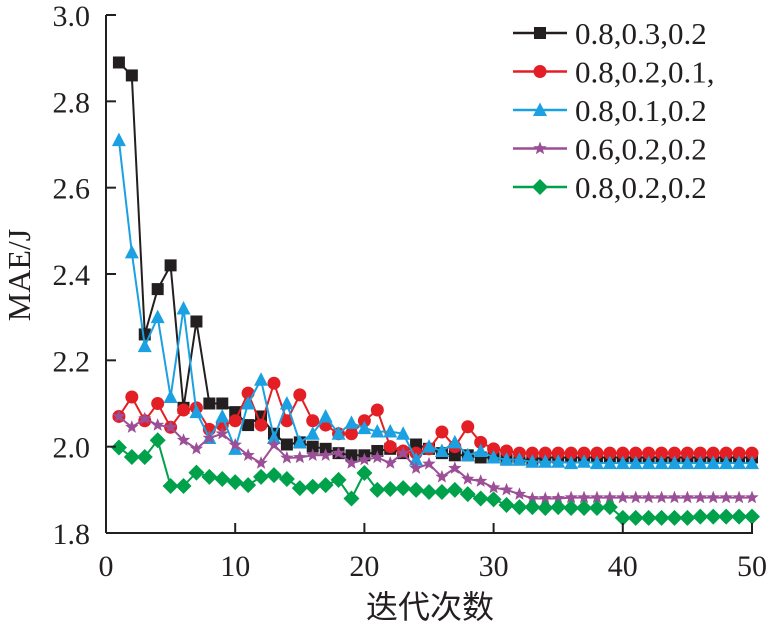  I want to click on x-tick-label: 50, so click(752, 566).